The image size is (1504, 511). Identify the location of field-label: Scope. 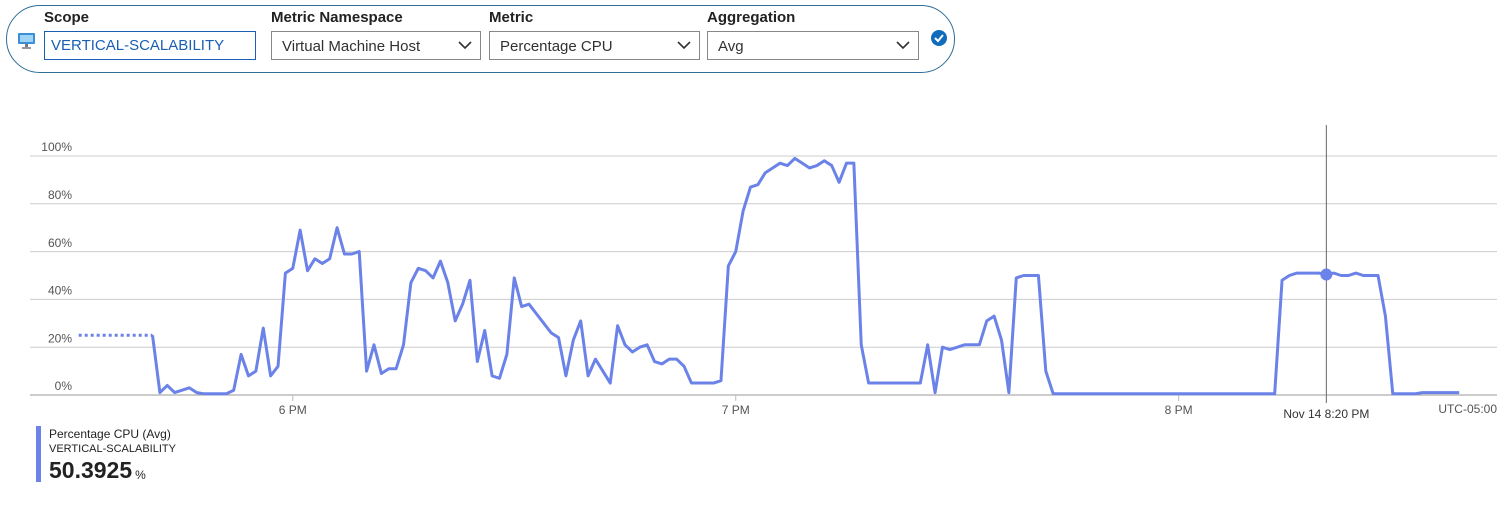
(67, 17).